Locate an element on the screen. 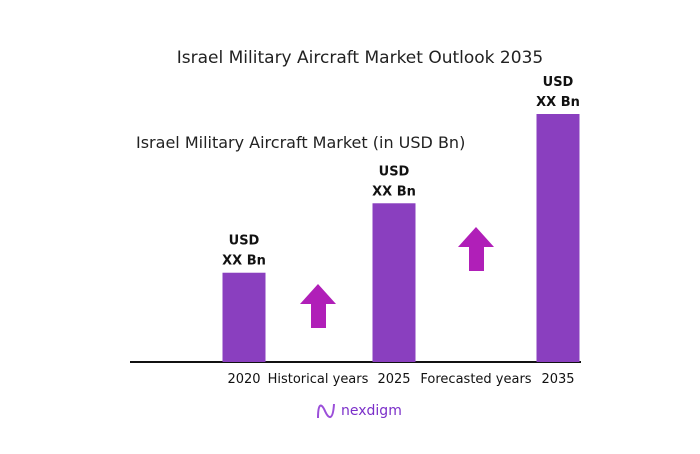  data-label-2020: XX Bn is located at coordinates (244, 261).